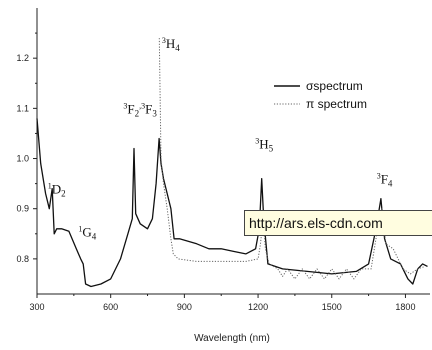 Image resolution: width=432 pixels, height=350 pixels. Describe the element at coordinates (405, 307) in the screenshot. I see `x-tick-label: 1800` at that location.